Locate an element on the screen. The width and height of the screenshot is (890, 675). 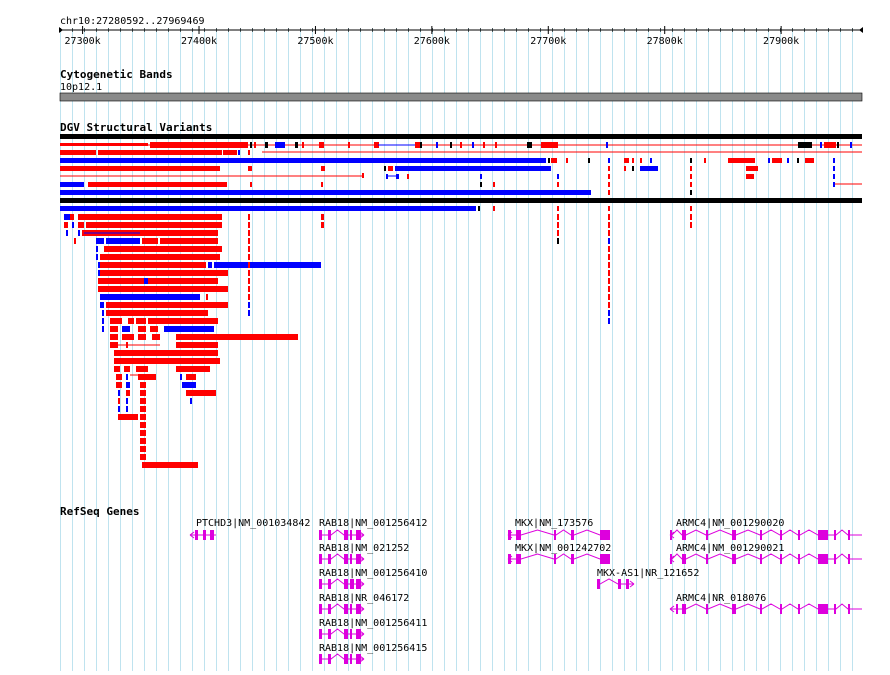
gene-model: ARMC4|NM_001290020 is located at coordinates (765, 529).